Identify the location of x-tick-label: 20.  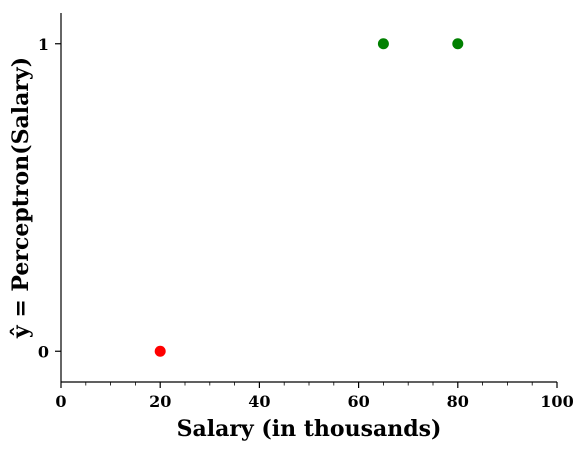
(160, 401).